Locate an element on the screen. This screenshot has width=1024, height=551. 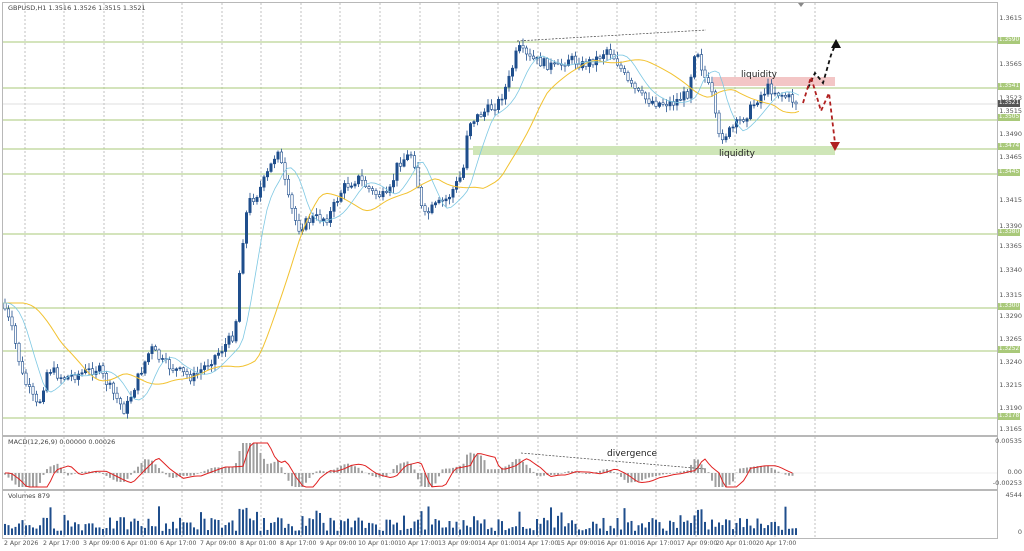
volume-pane: Volumes 879 is located at coordinates (500, 514).